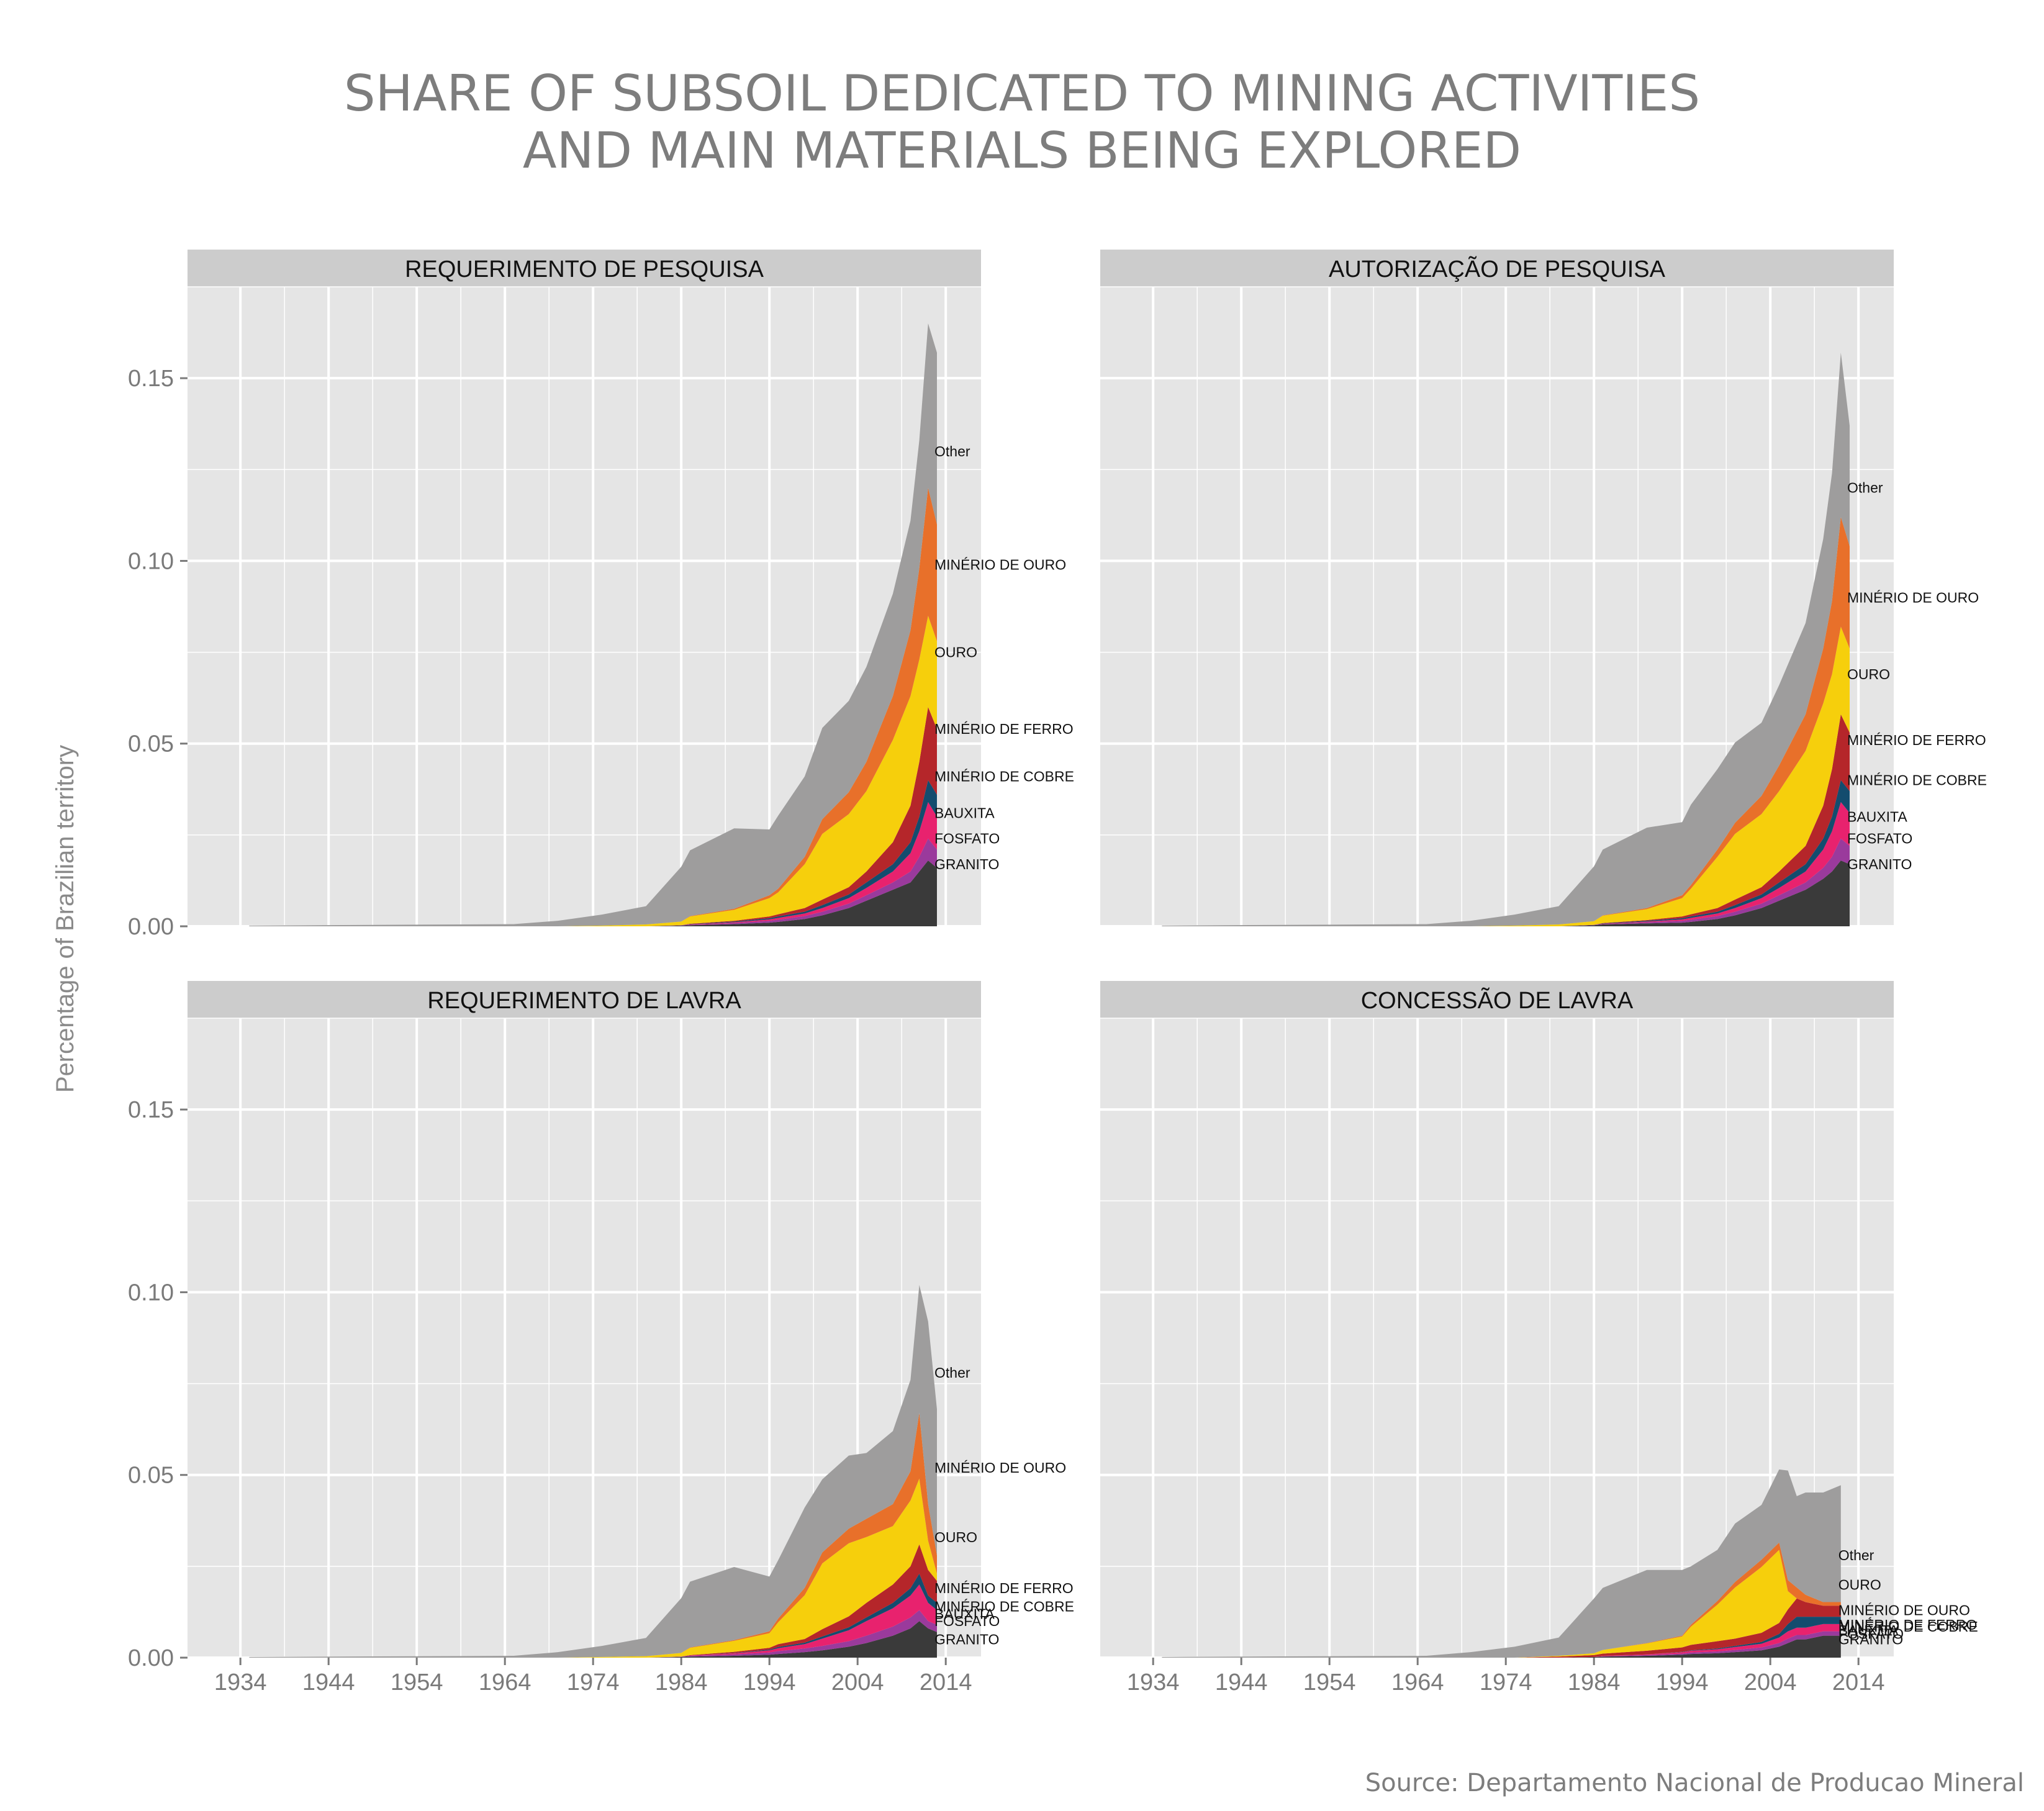 This screenshot has height=1811, width=2044. I want to click on y-axis-label: Percentage of Brazilian territory, so click(65, 919).